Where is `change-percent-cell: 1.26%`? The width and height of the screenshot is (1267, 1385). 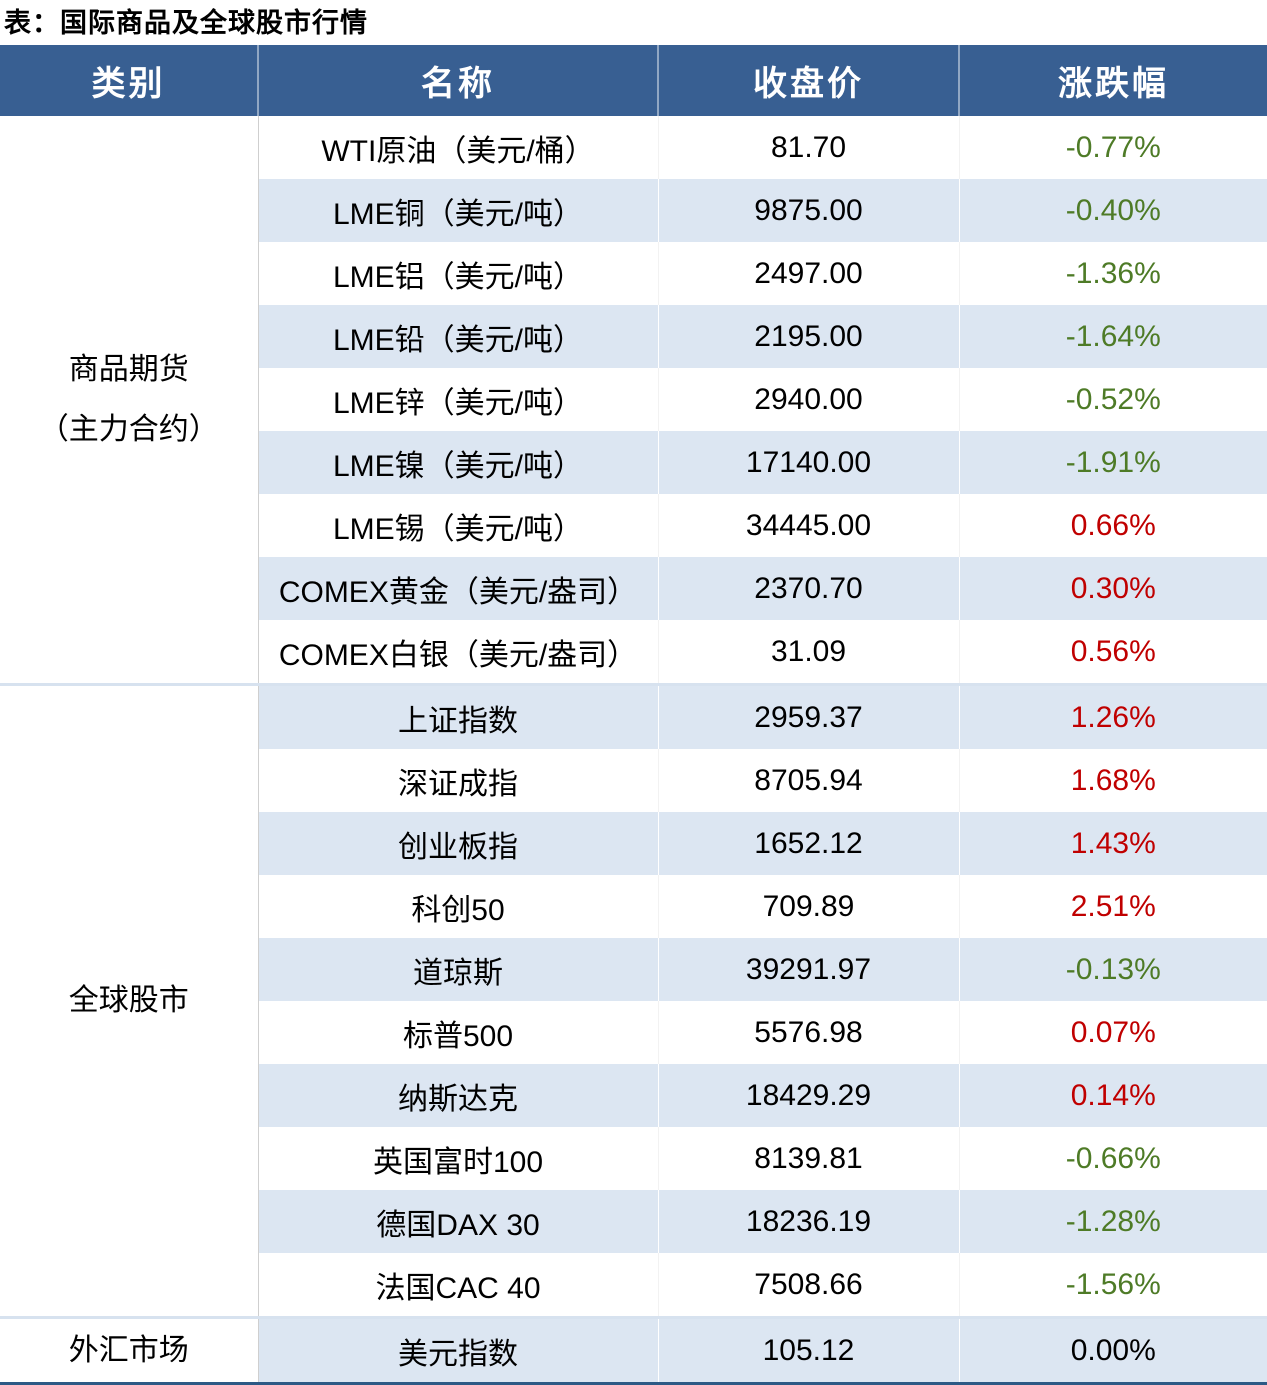
change-percent-cell: 1.26% is located at coordinates (1113, 716).